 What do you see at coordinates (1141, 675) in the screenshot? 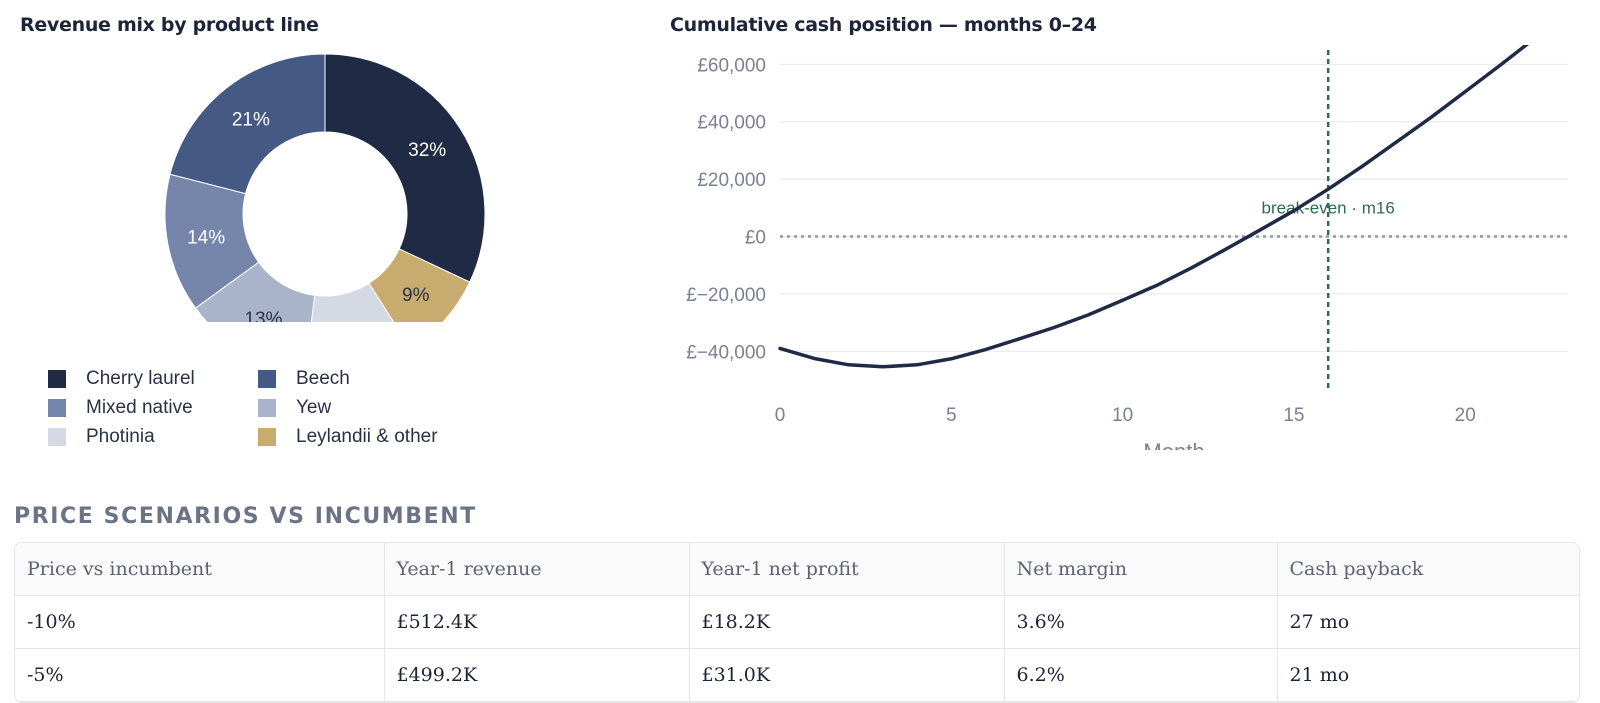
I see `table-cell: 6.2%` at bounding box center [1141, 675].